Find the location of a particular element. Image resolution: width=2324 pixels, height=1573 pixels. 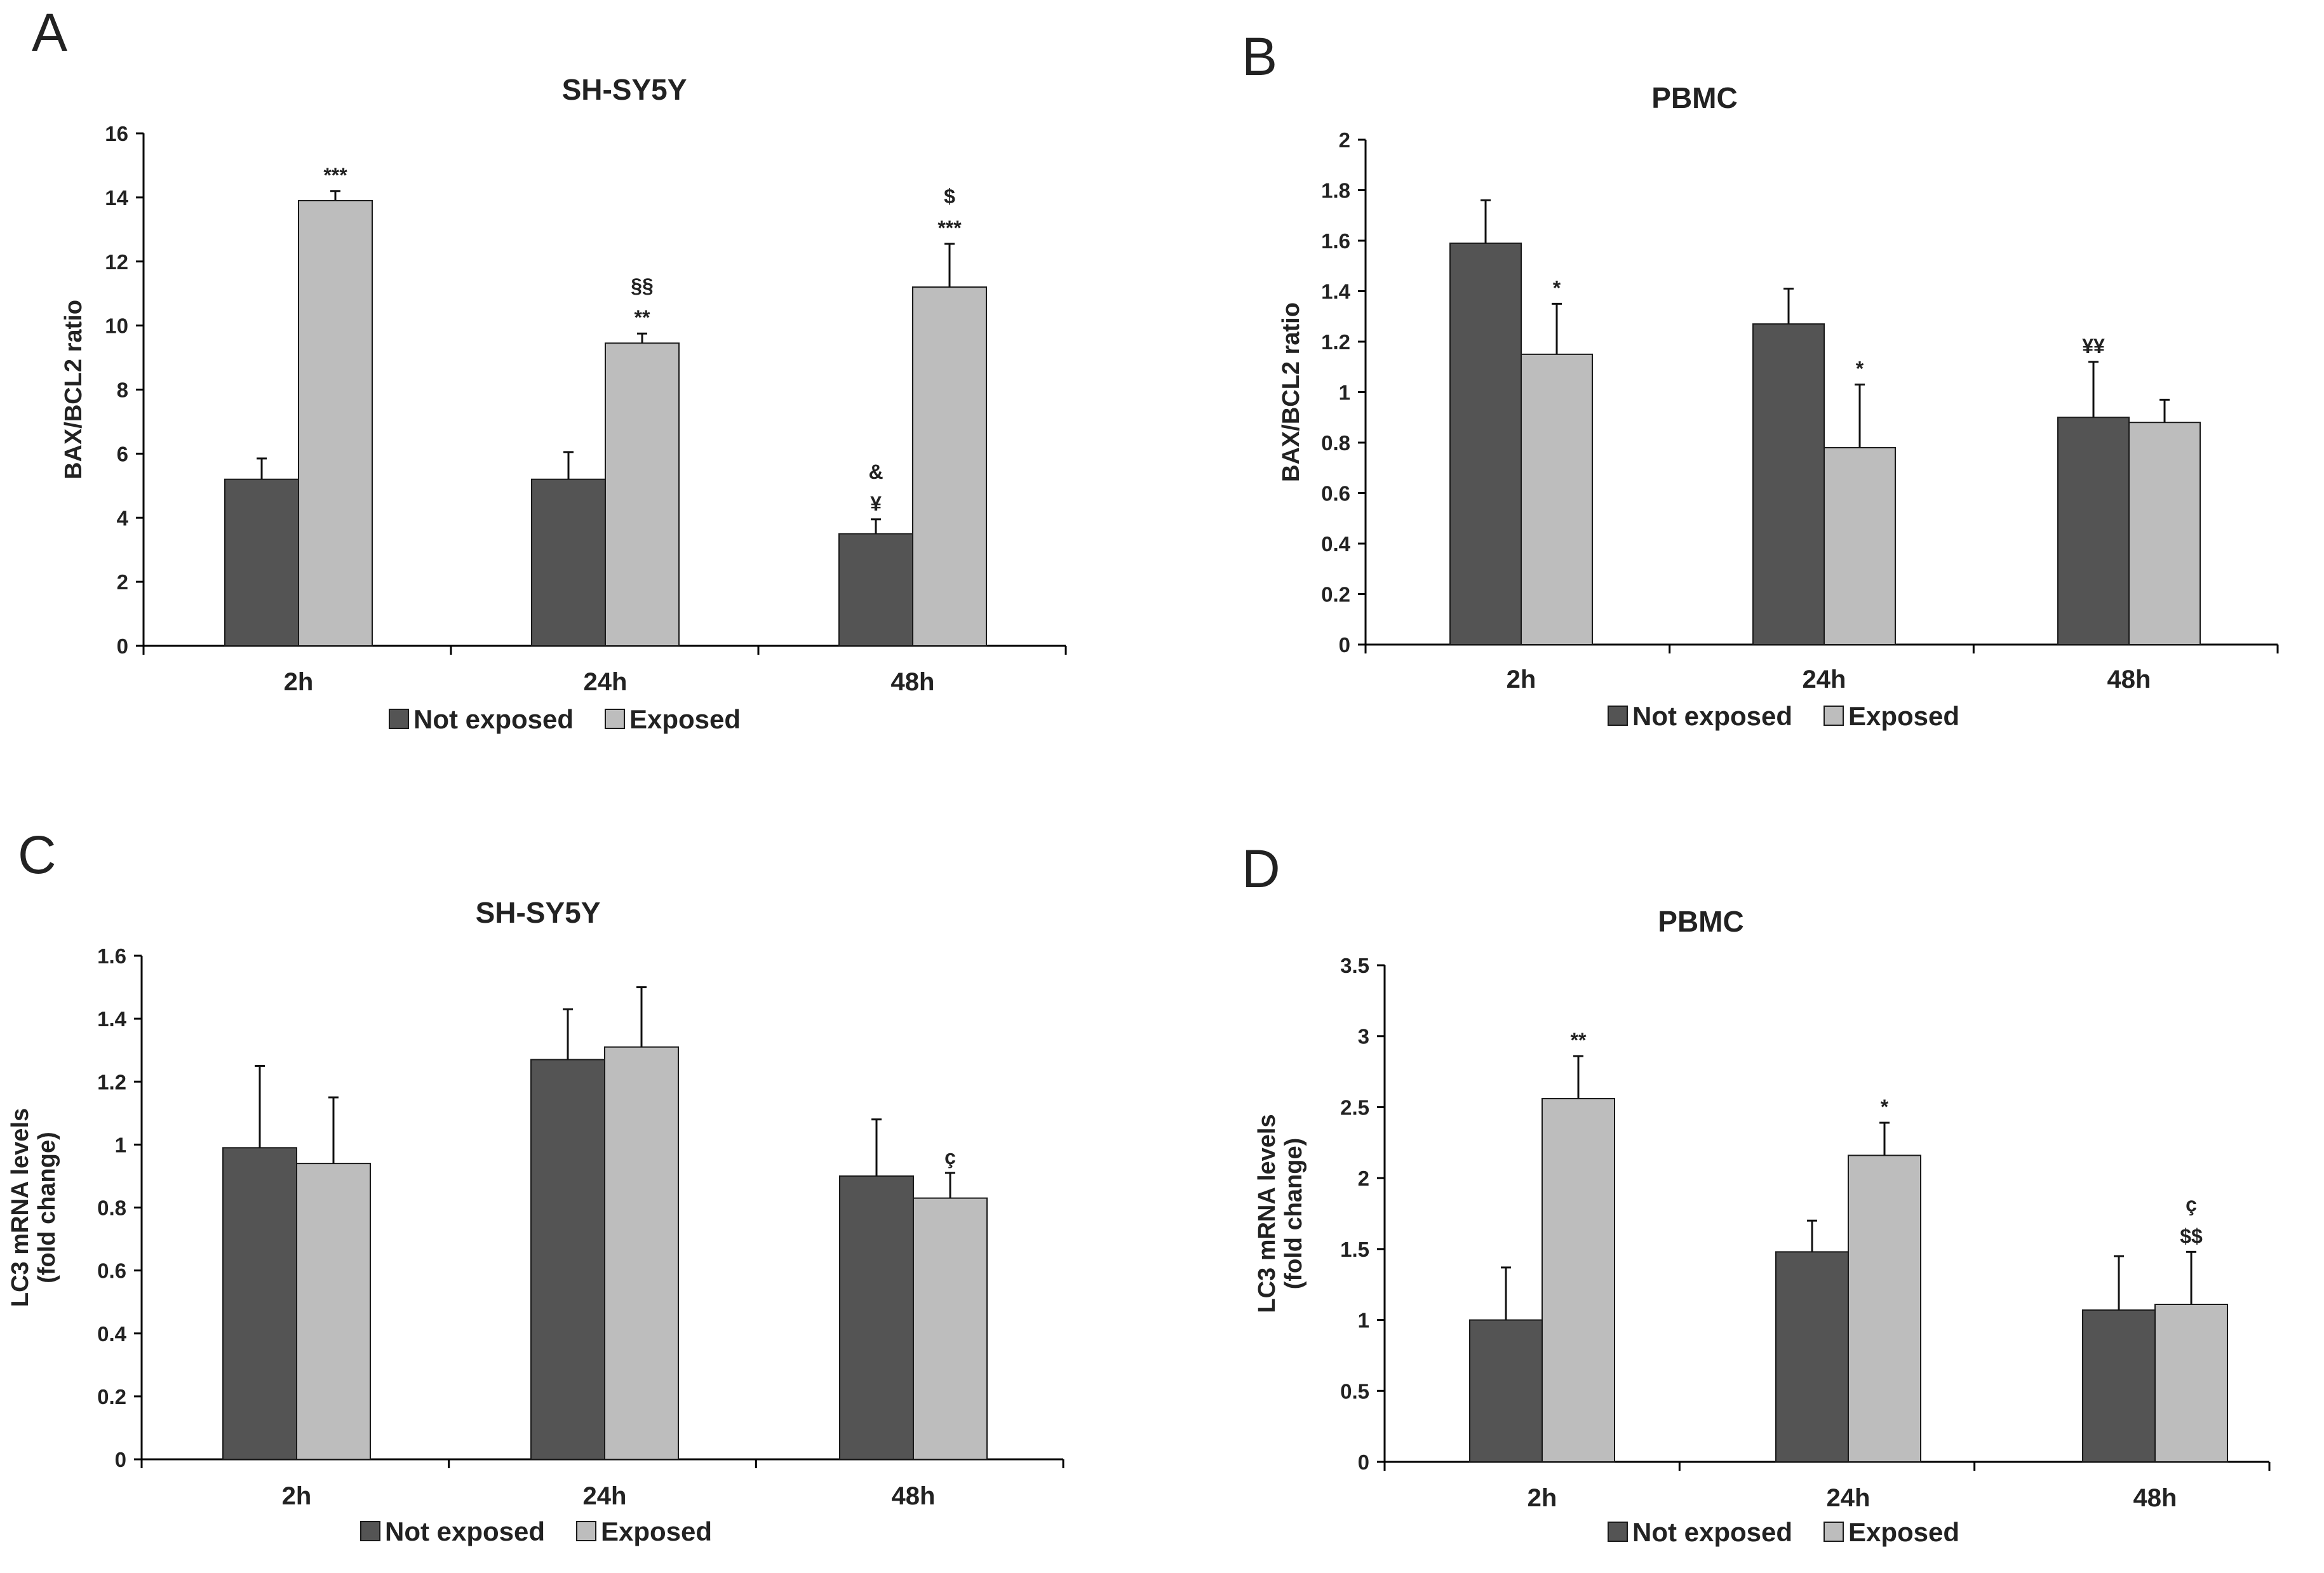

panel-letter: C is located at coordinates (38, 855).